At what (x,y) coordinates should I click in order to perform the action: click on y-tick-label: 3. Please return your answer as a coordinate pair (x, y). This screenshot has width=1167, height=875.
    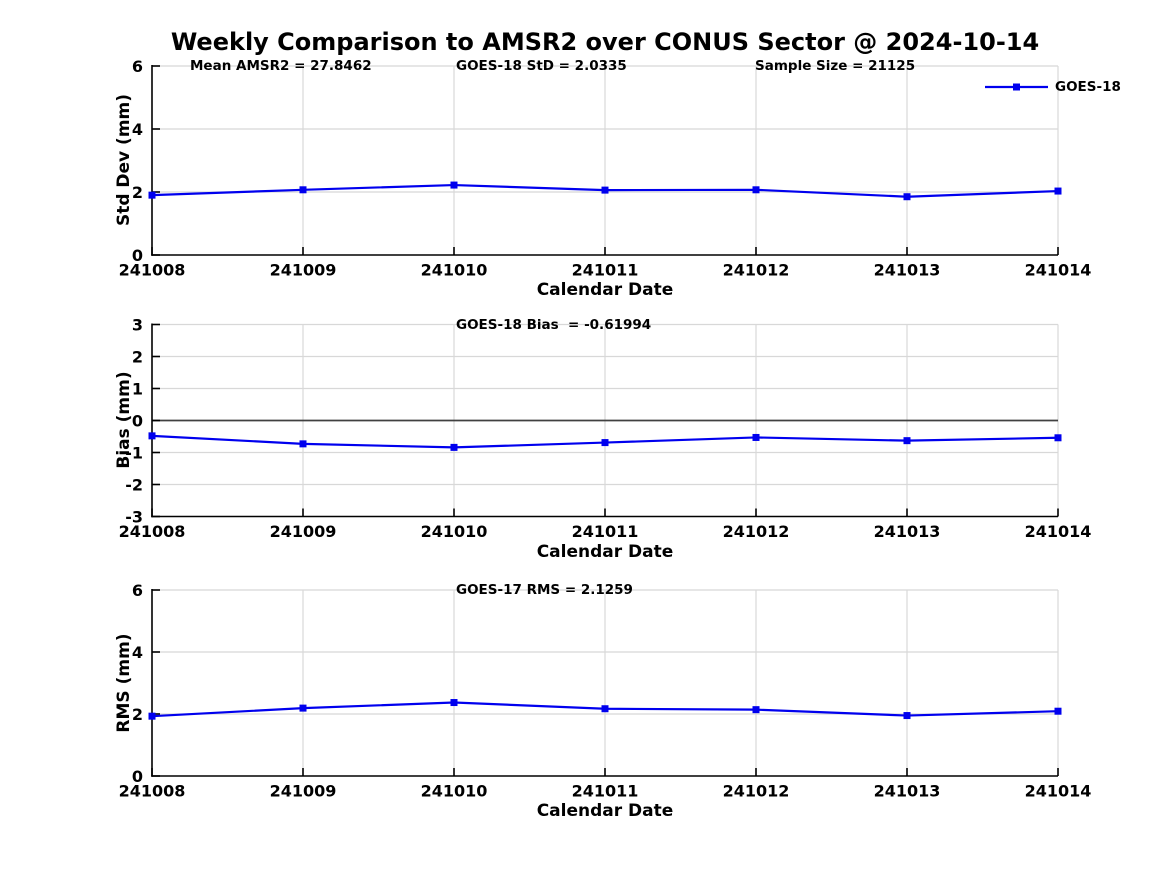
    Looking at the image, I should click on (137, 325).